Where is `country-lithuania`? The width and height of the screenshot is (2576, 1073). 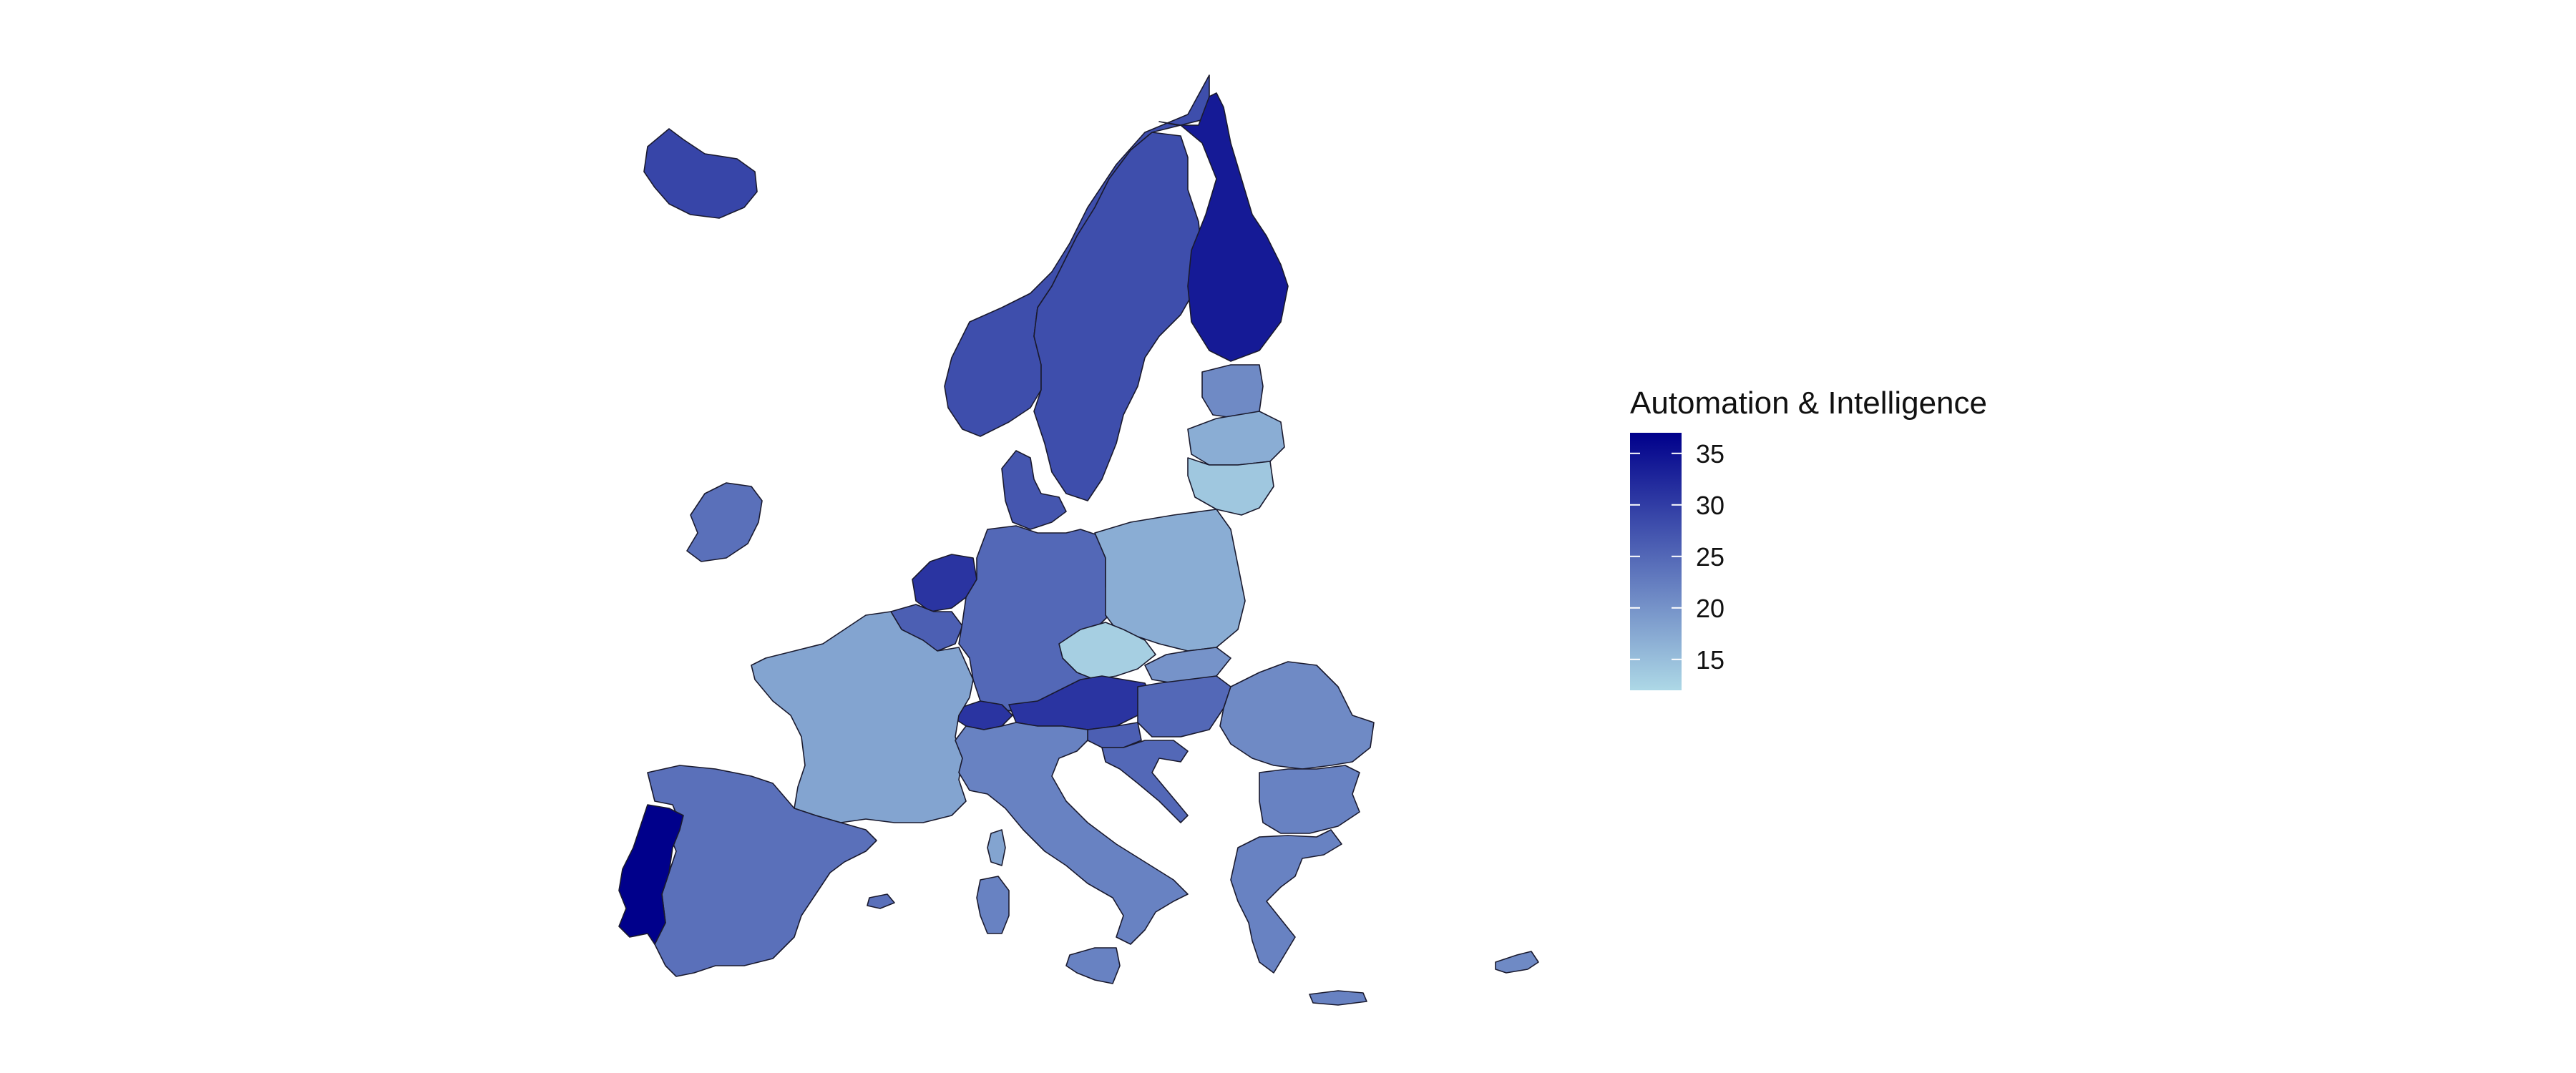 country-lithuania is located at coordinates (1230, 487).